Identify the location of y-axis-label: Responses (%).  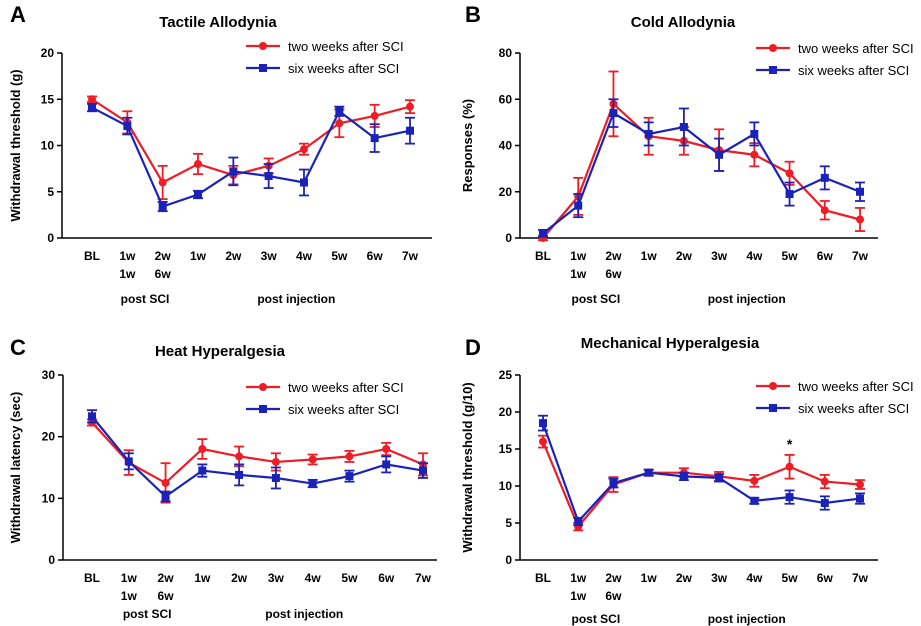
(467, 145).